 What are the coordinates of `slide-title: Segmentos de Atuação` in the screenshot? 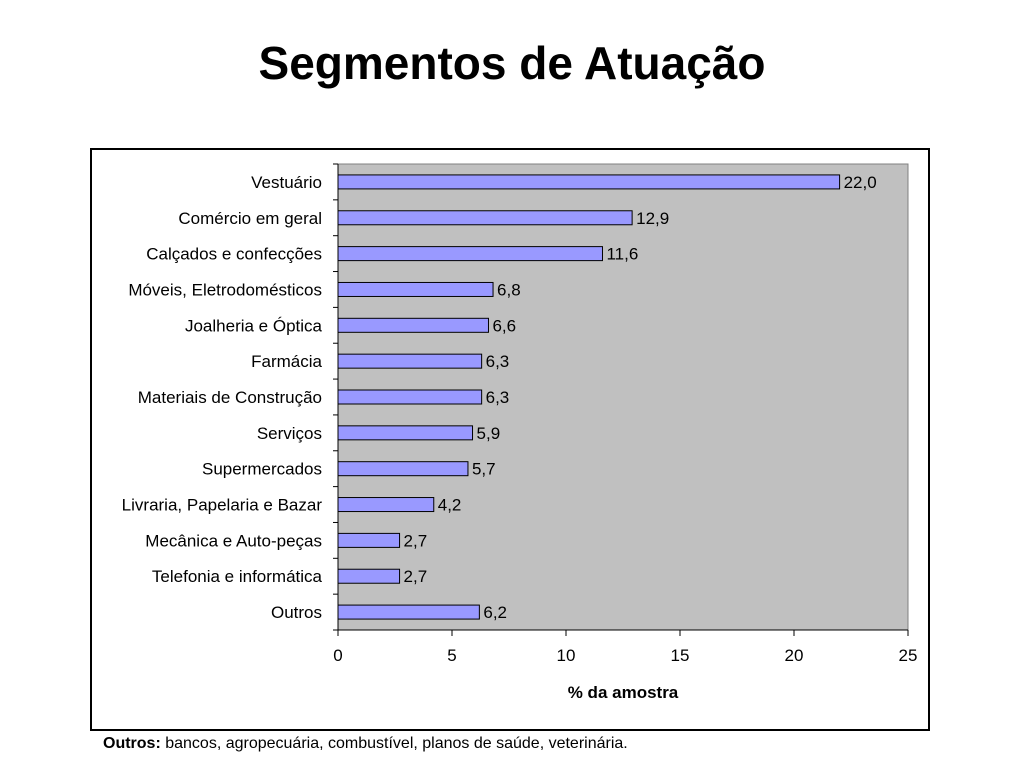 It's located at (512, 63).